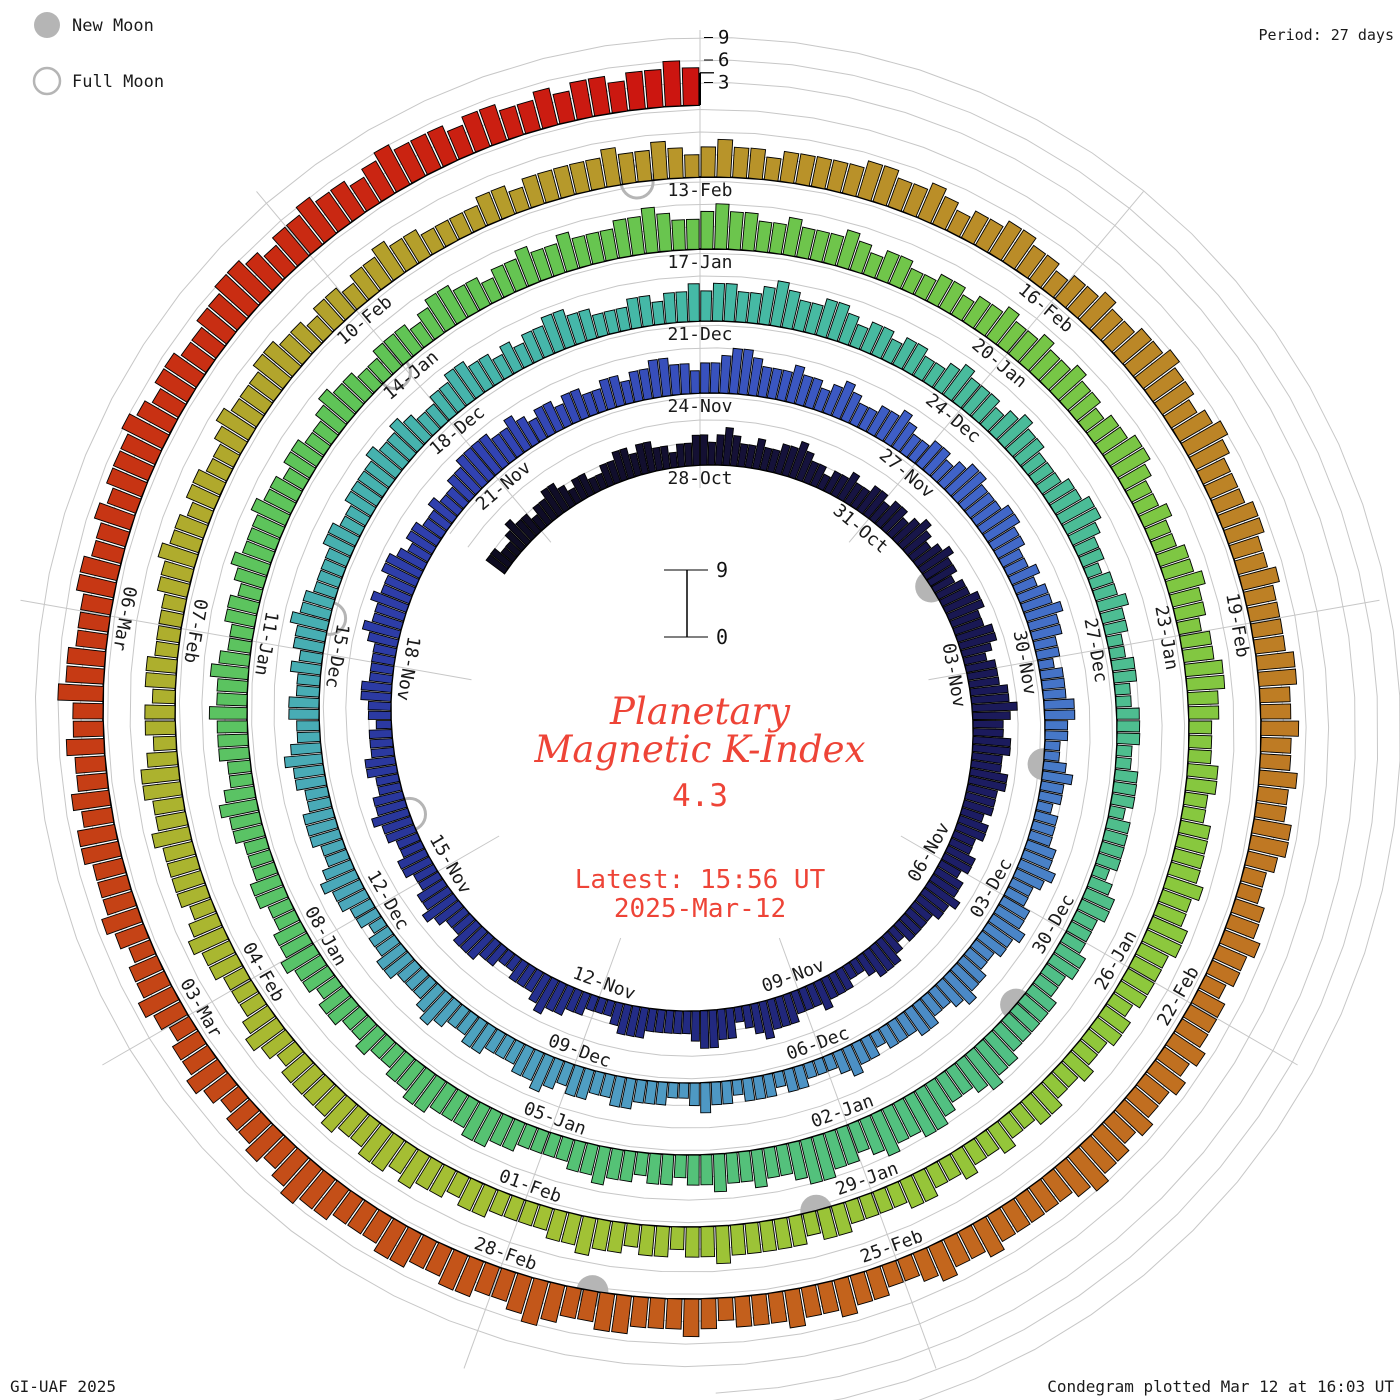 The height and width of the screenshot is (1400, 1400). What do you see at coordinates (723, 60) in the screenshot?
I see `k-scale-tick-label: 6` at bounding box center [723, 60].